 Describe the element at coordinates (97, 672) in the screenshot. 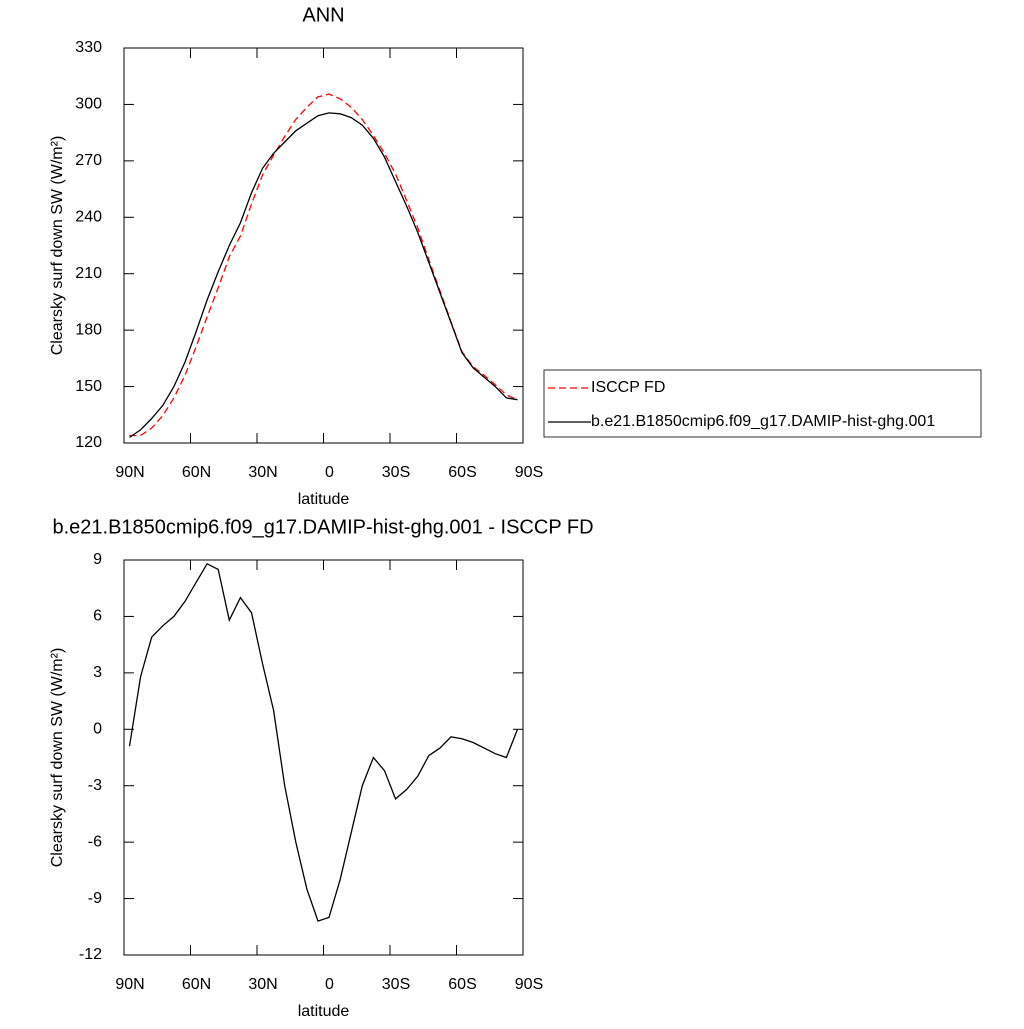

I see `y-tick-label: 3` at that location.